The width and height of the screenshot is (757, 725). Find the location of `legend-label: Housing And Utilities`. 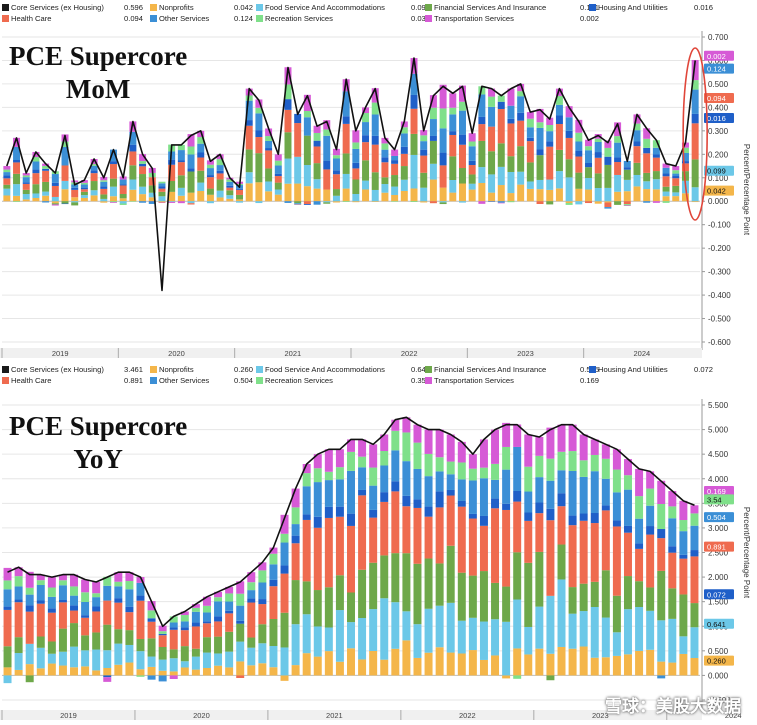

legend-label: Housing And Utilities is located at coordinates (633, 369).